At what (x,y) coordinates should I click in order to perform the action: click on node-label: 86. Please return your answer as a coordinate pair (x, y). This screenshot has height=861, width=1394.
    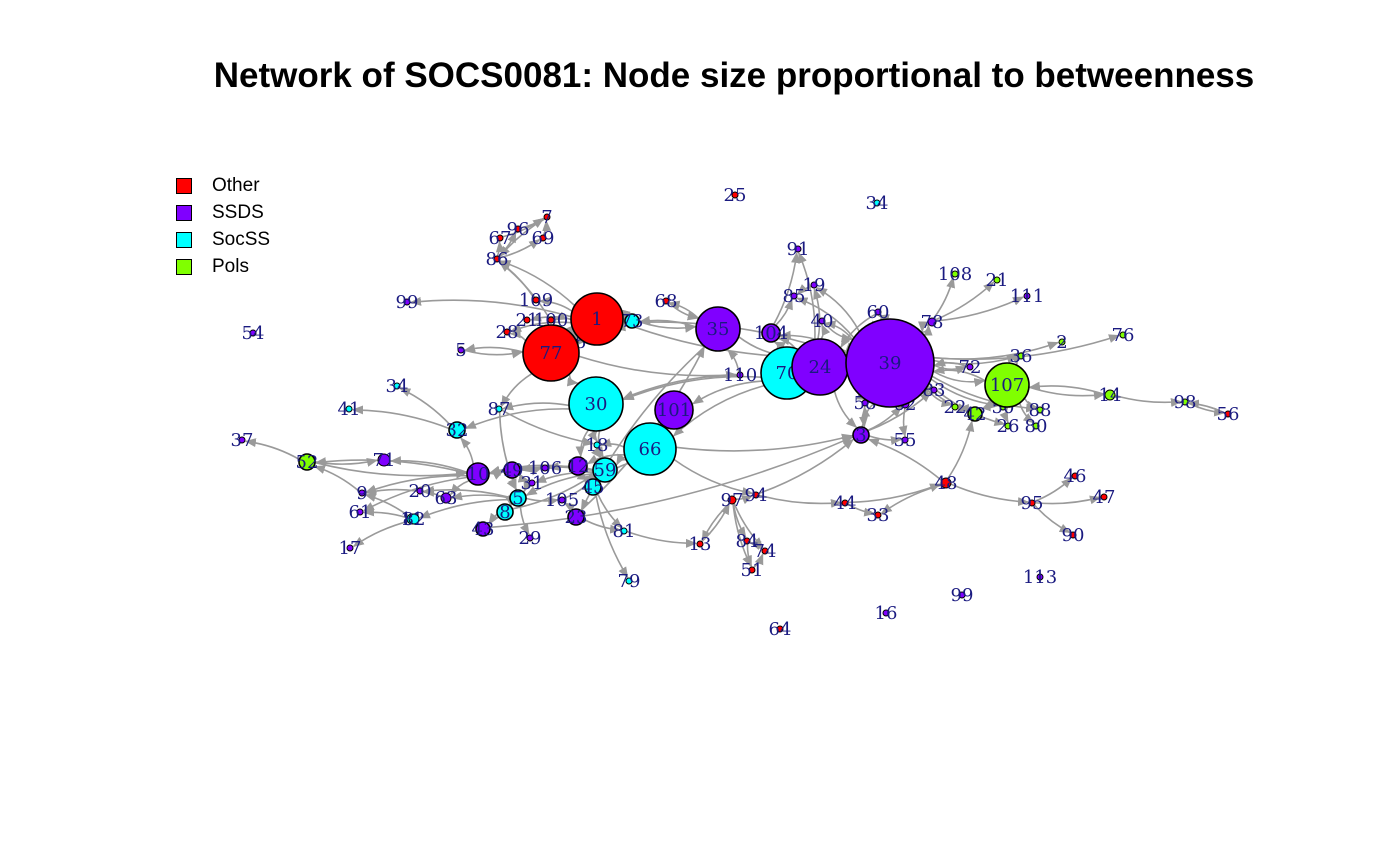
    Looking at the image, I should click on (497, 259).